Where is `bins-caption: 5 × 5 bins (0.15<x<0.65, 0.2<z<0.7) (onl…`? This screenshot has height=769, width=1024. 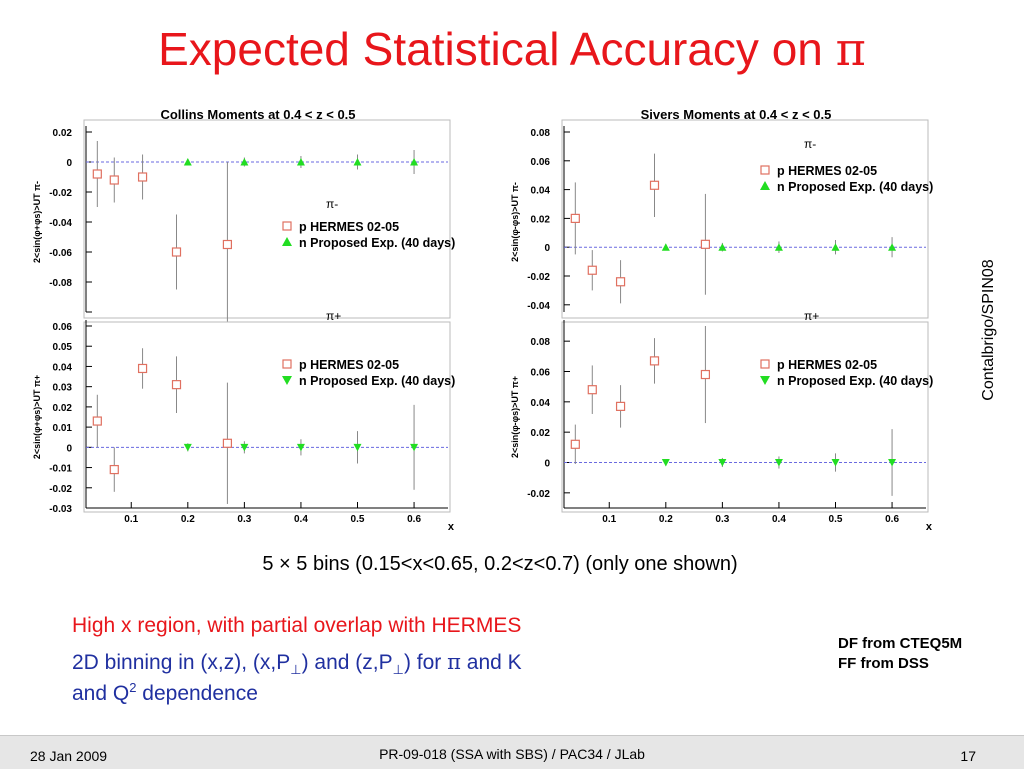 bins-caption: 5 × 5 bins (0.15<x<0.65, 0.2<z<0.7) (onl… is located at coordinates (500, 564).